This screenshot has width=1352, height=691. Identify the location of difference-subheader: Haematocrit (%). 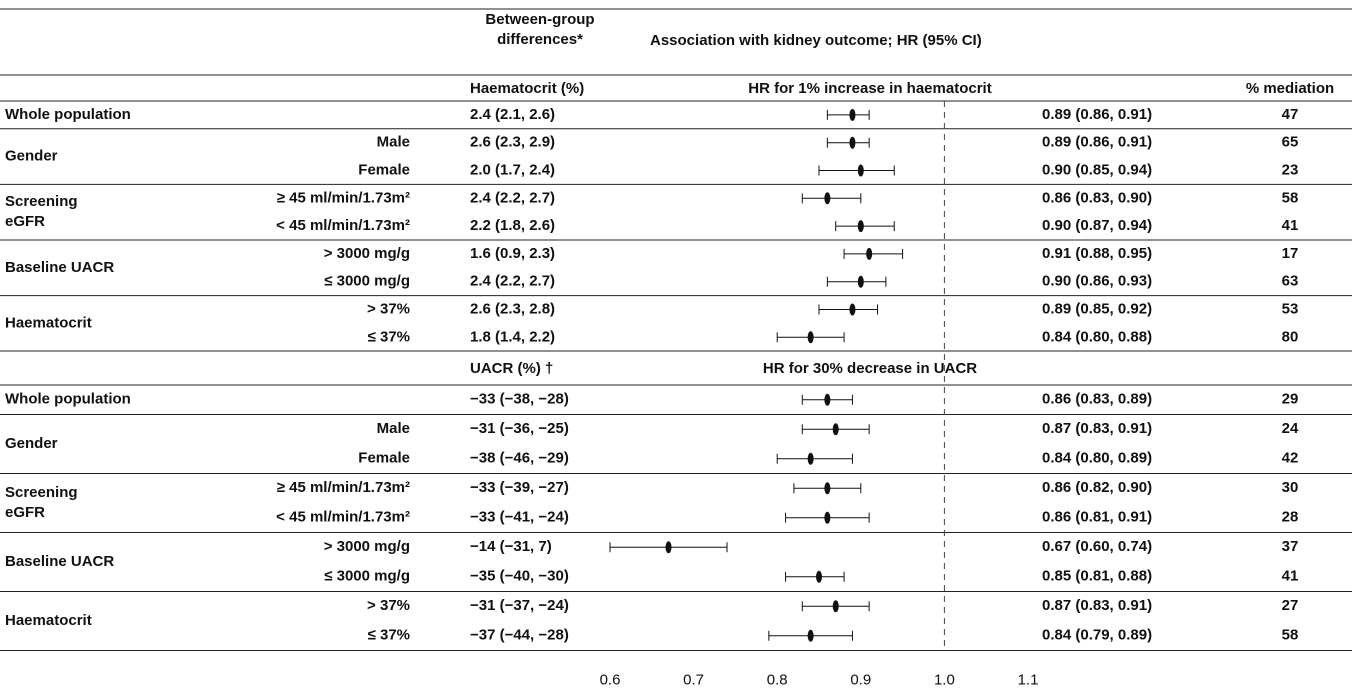
(527, 88).